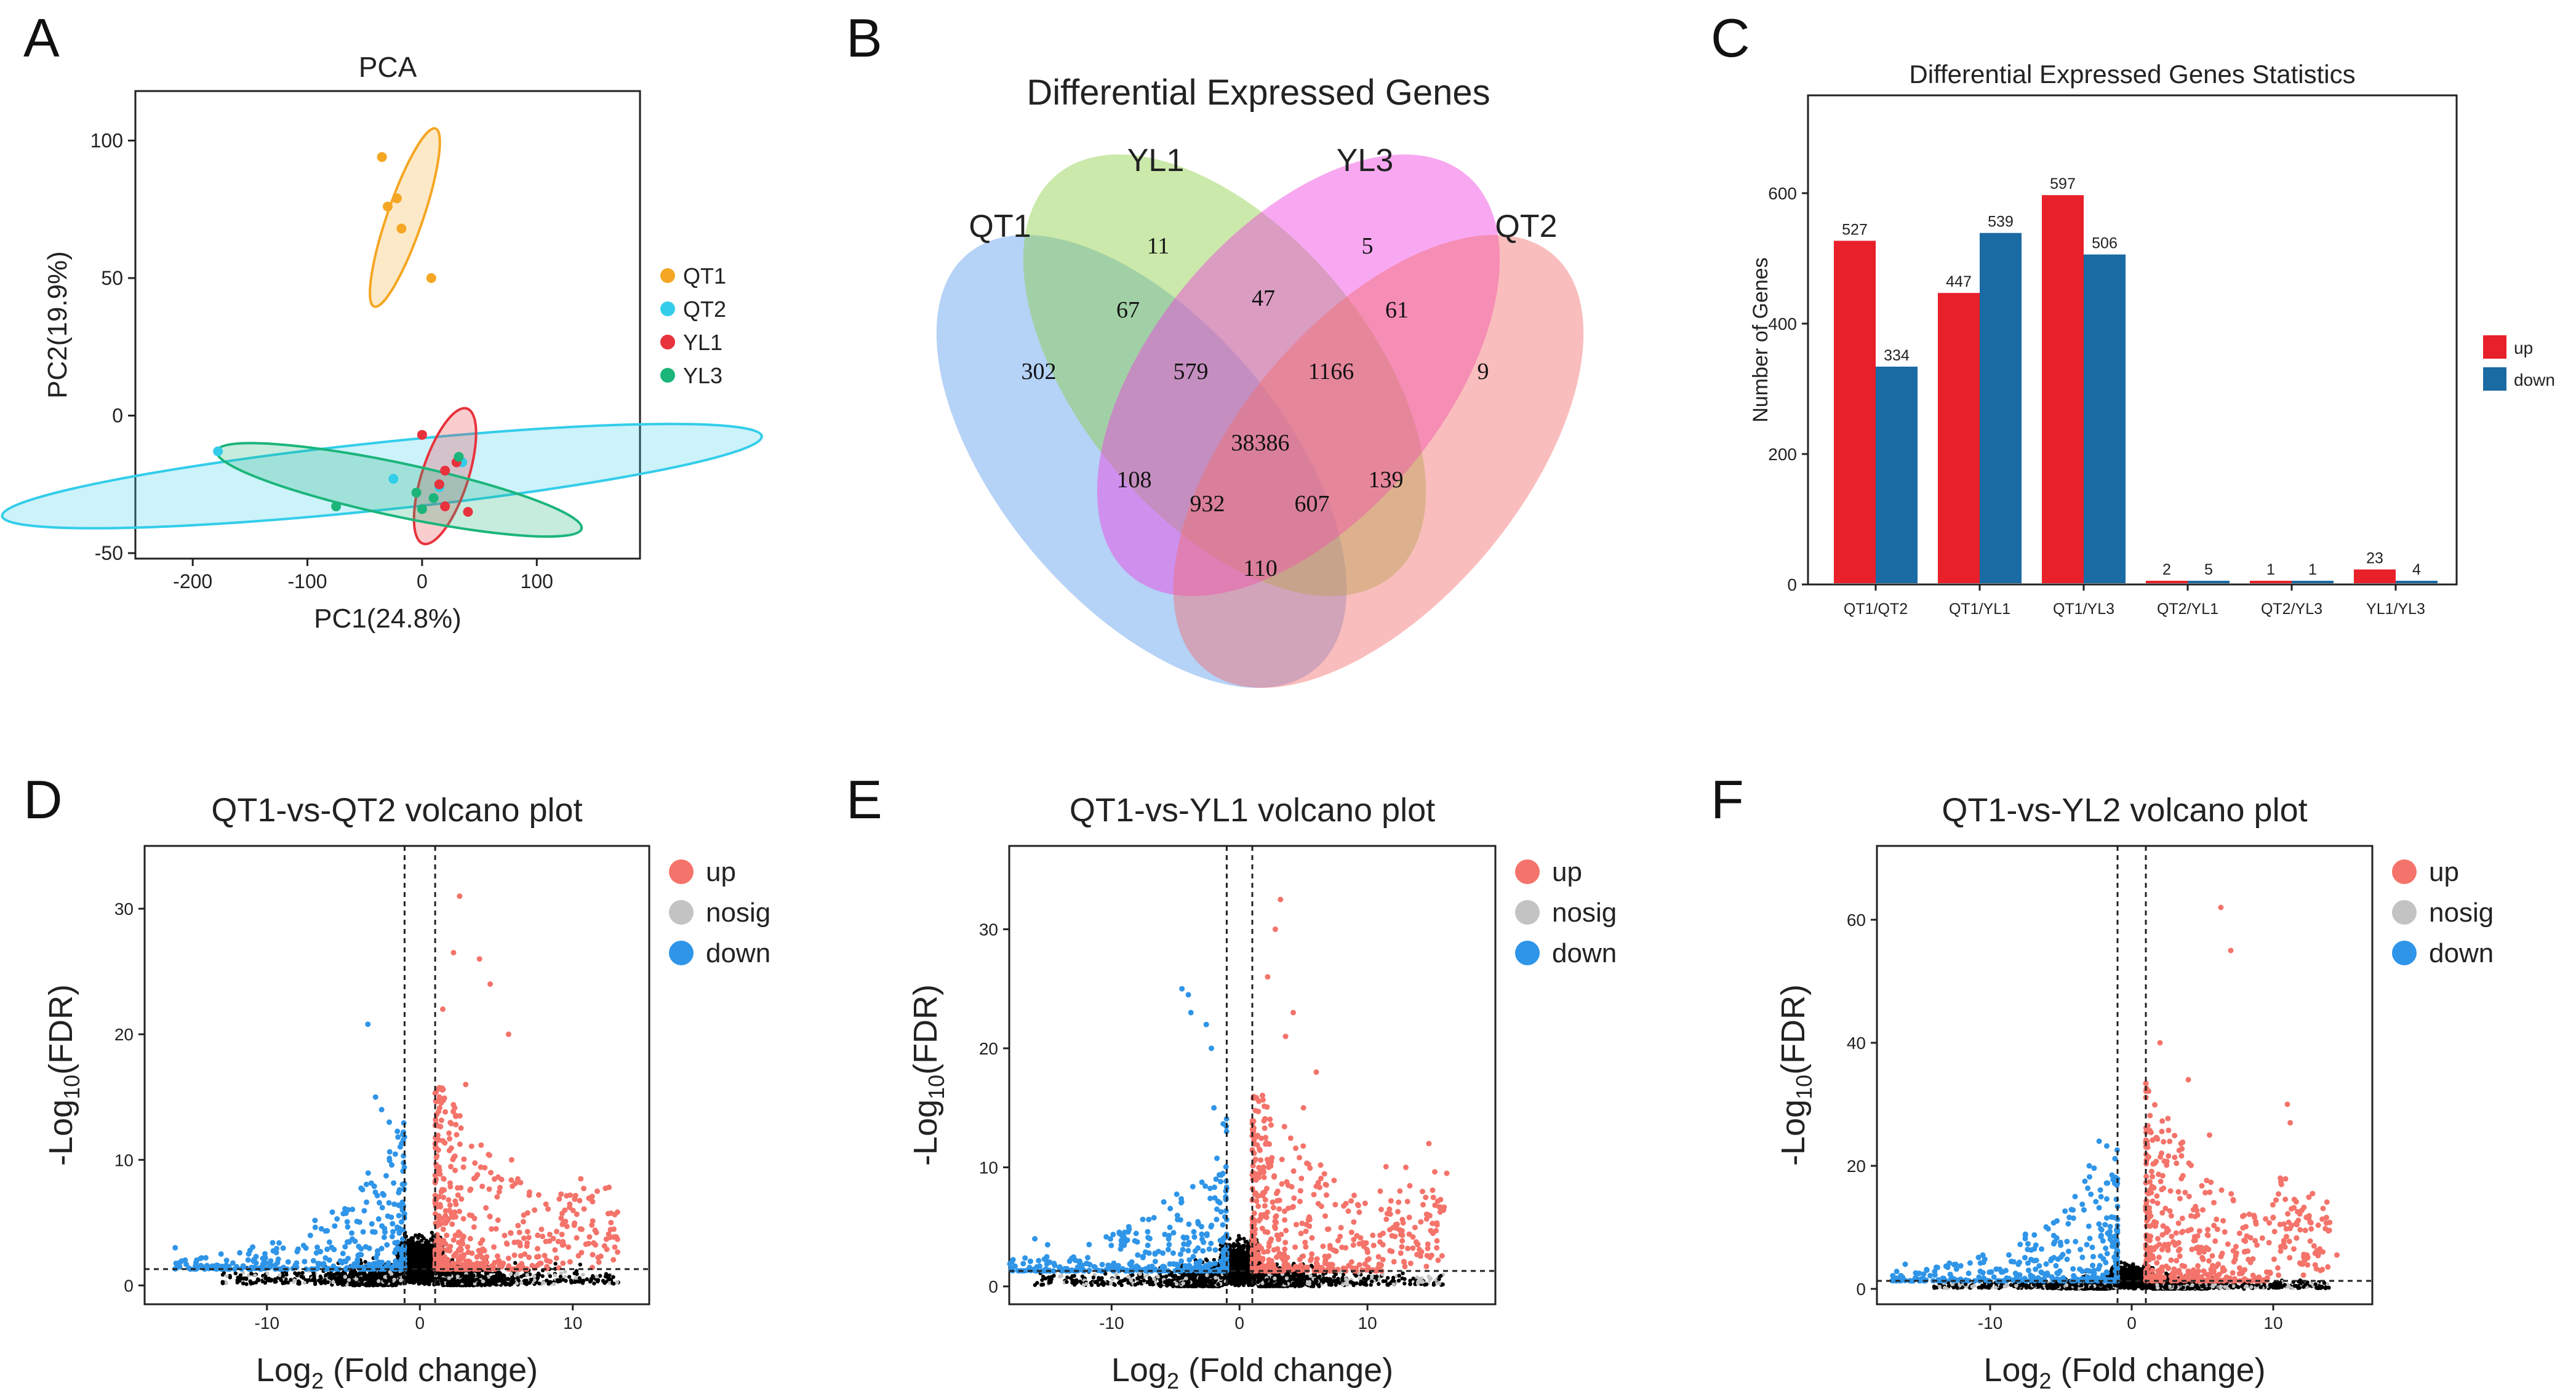 This screenshot has height=1399, width=2576. Describe the element at coordinates (396, 1075) in the screenshot. I see `volcano-plot-frame` at that location.